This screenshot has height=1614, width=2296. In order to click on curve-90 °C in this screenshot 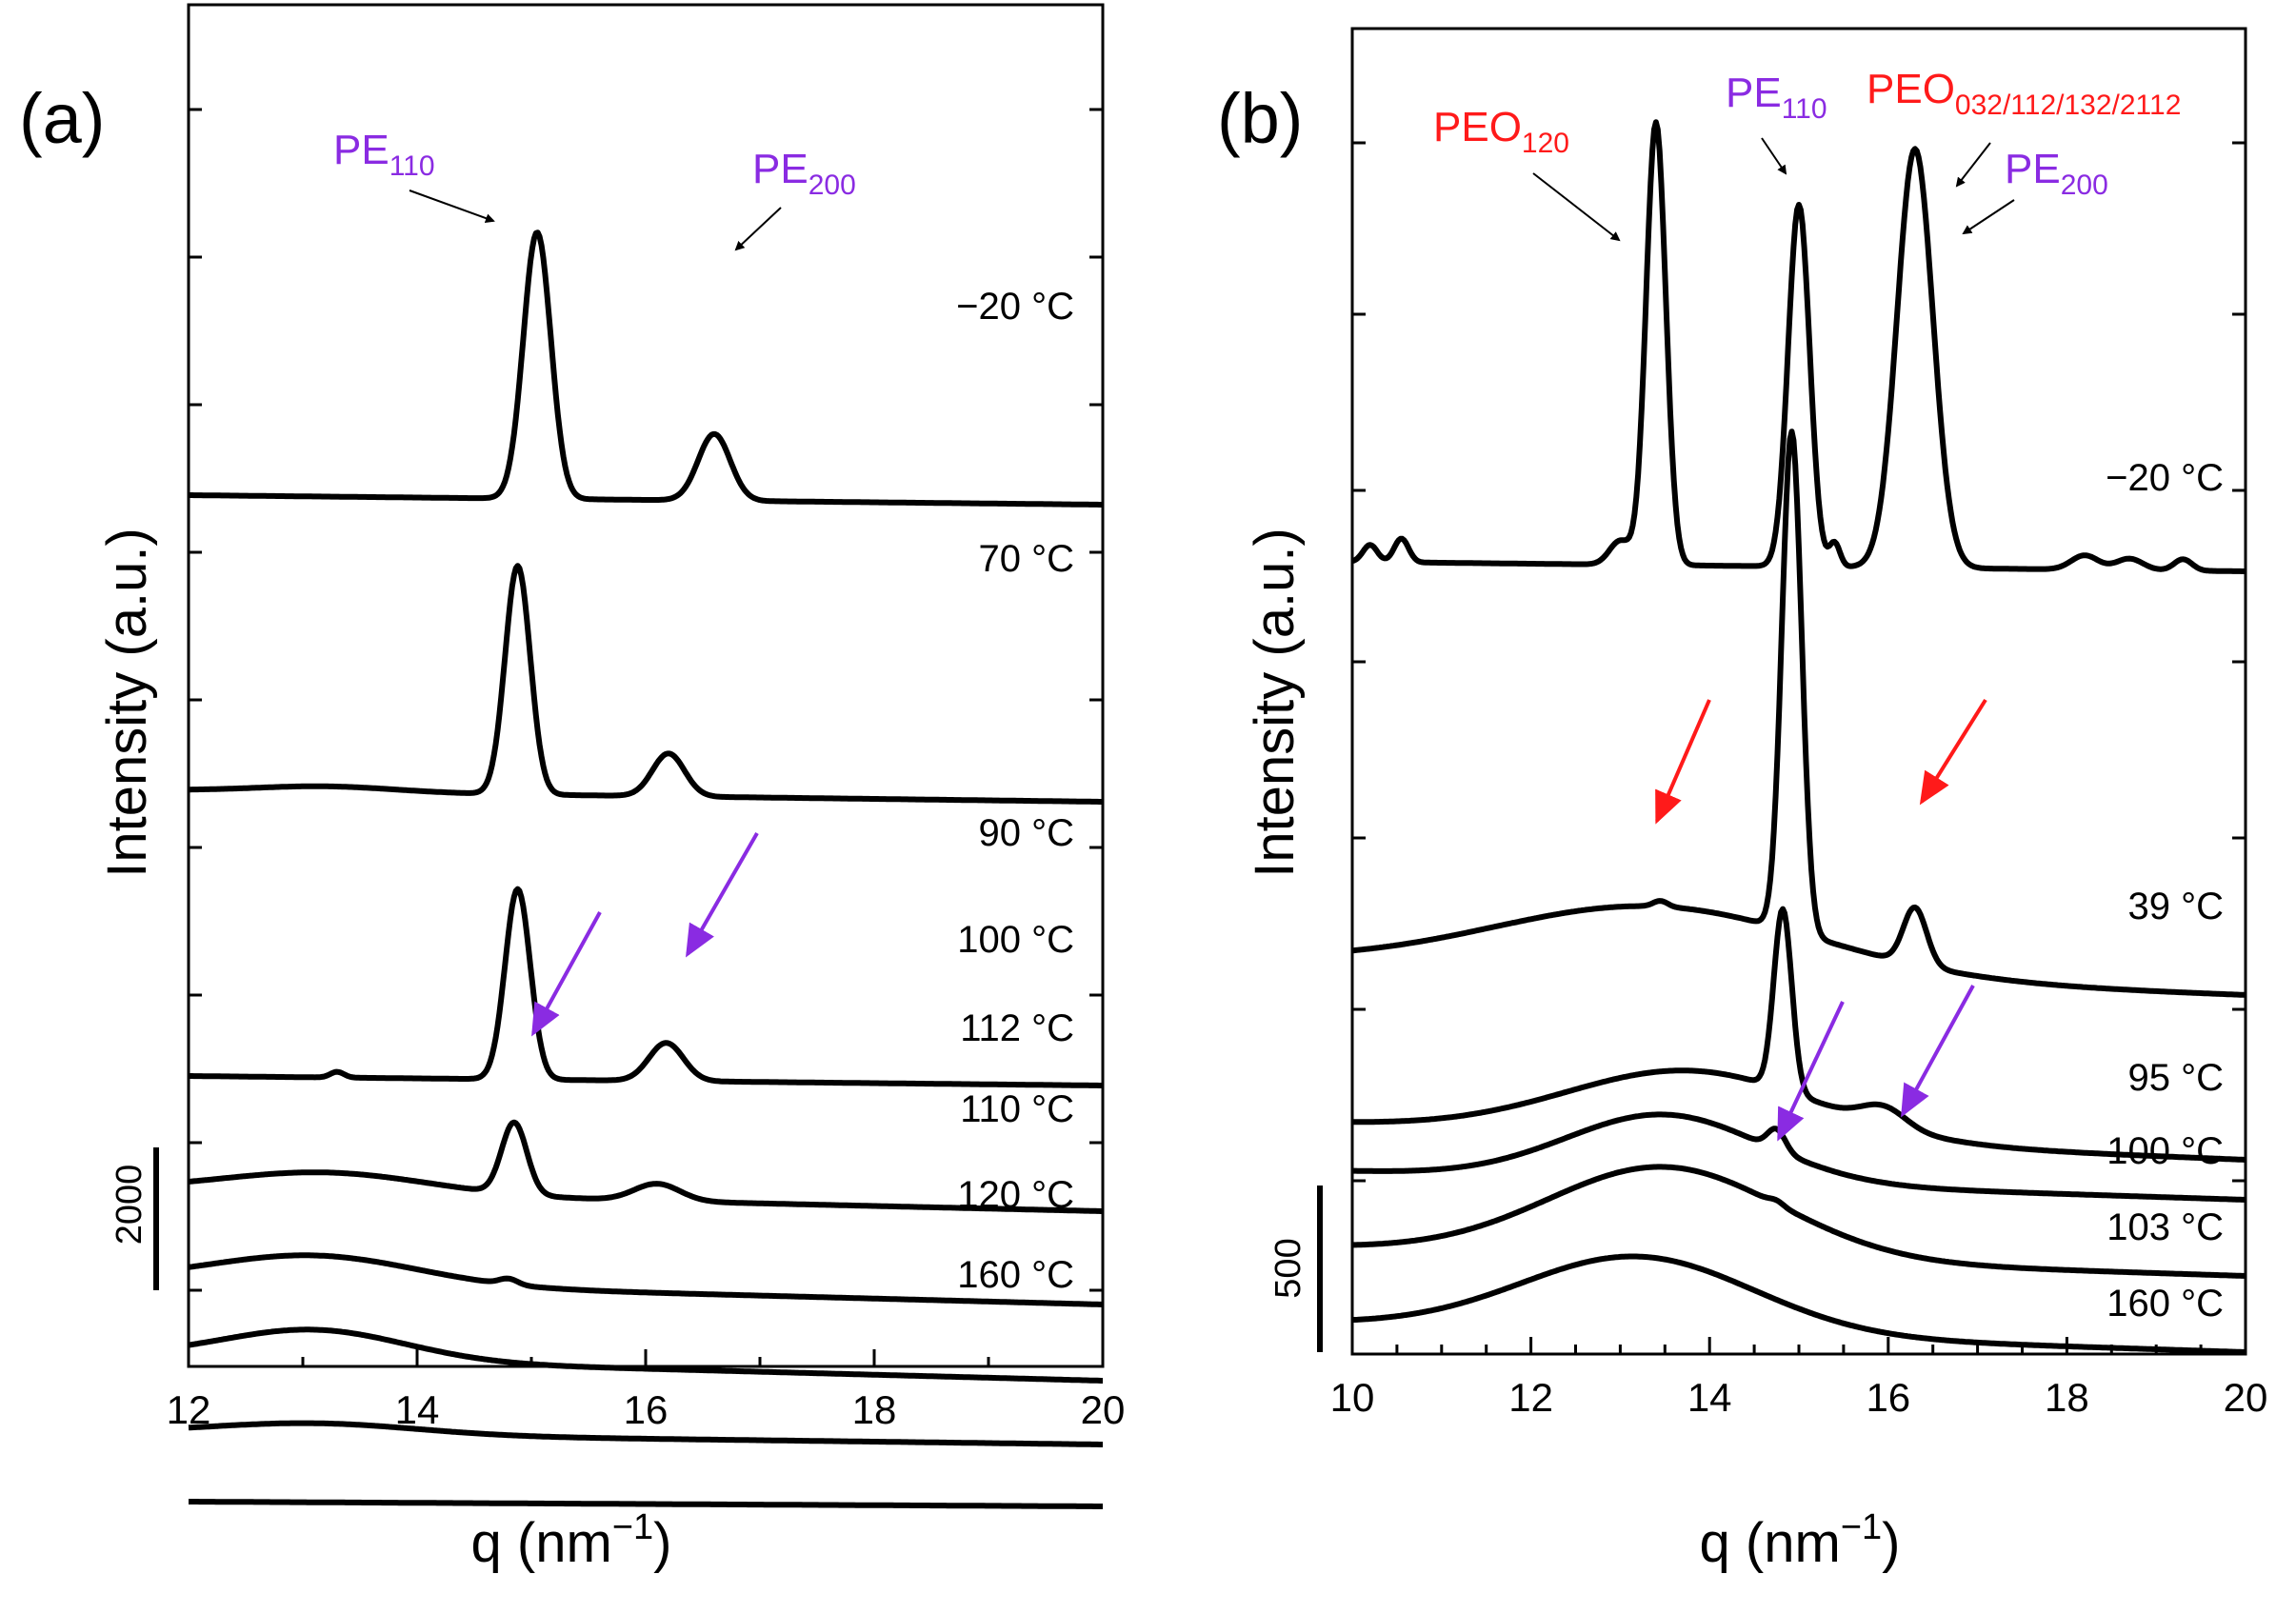, I will do `click(646, 987)`.